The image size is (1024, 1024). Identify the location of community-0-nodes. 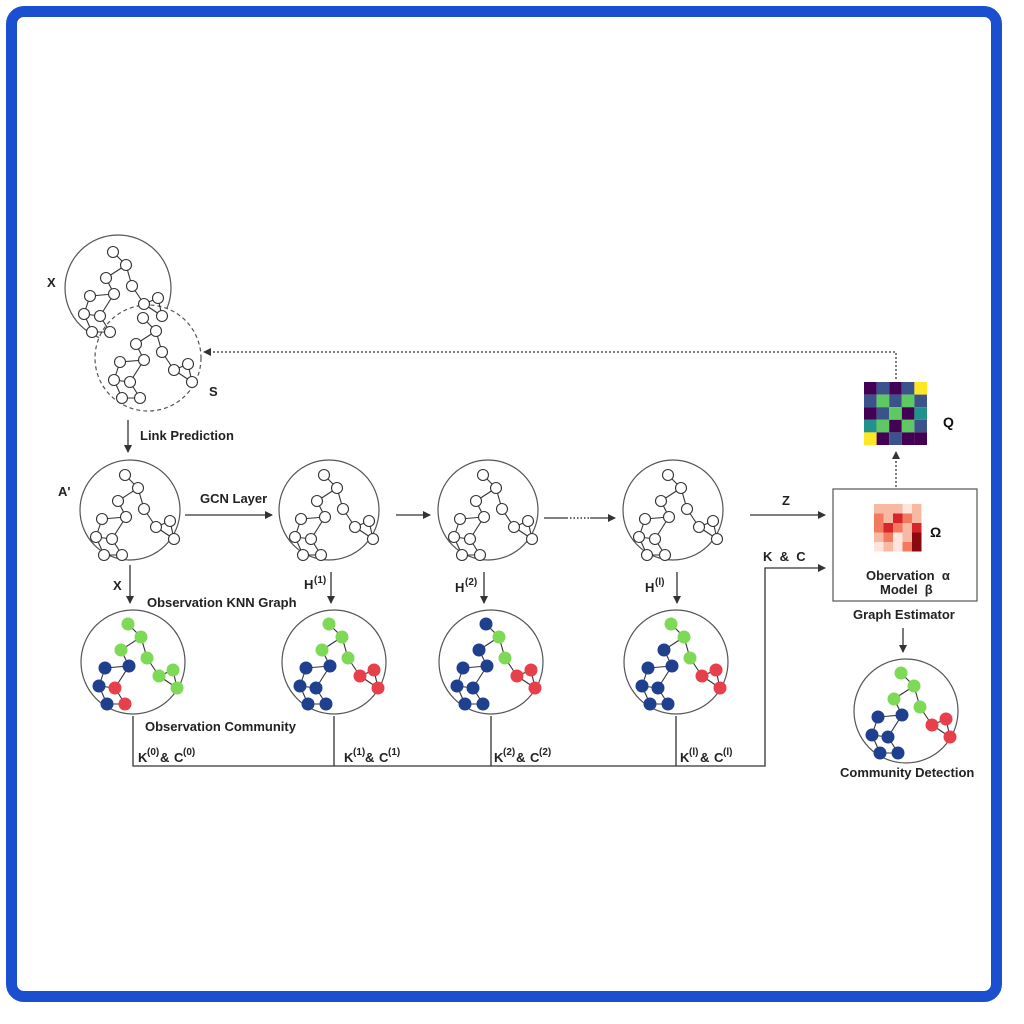
(138, 664).